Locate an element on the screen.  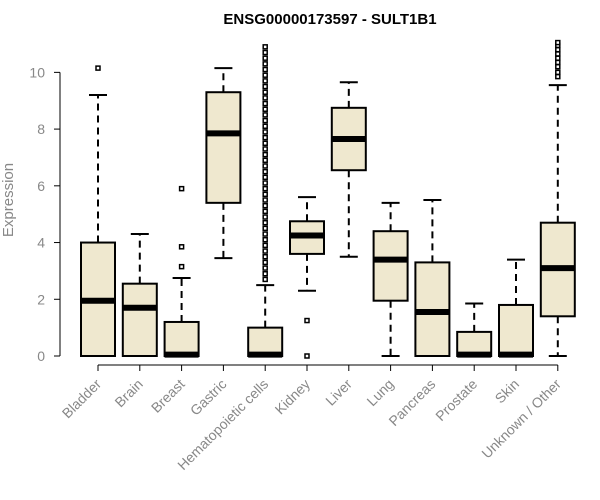
box-pancreas is located at coordinates (432, 278).